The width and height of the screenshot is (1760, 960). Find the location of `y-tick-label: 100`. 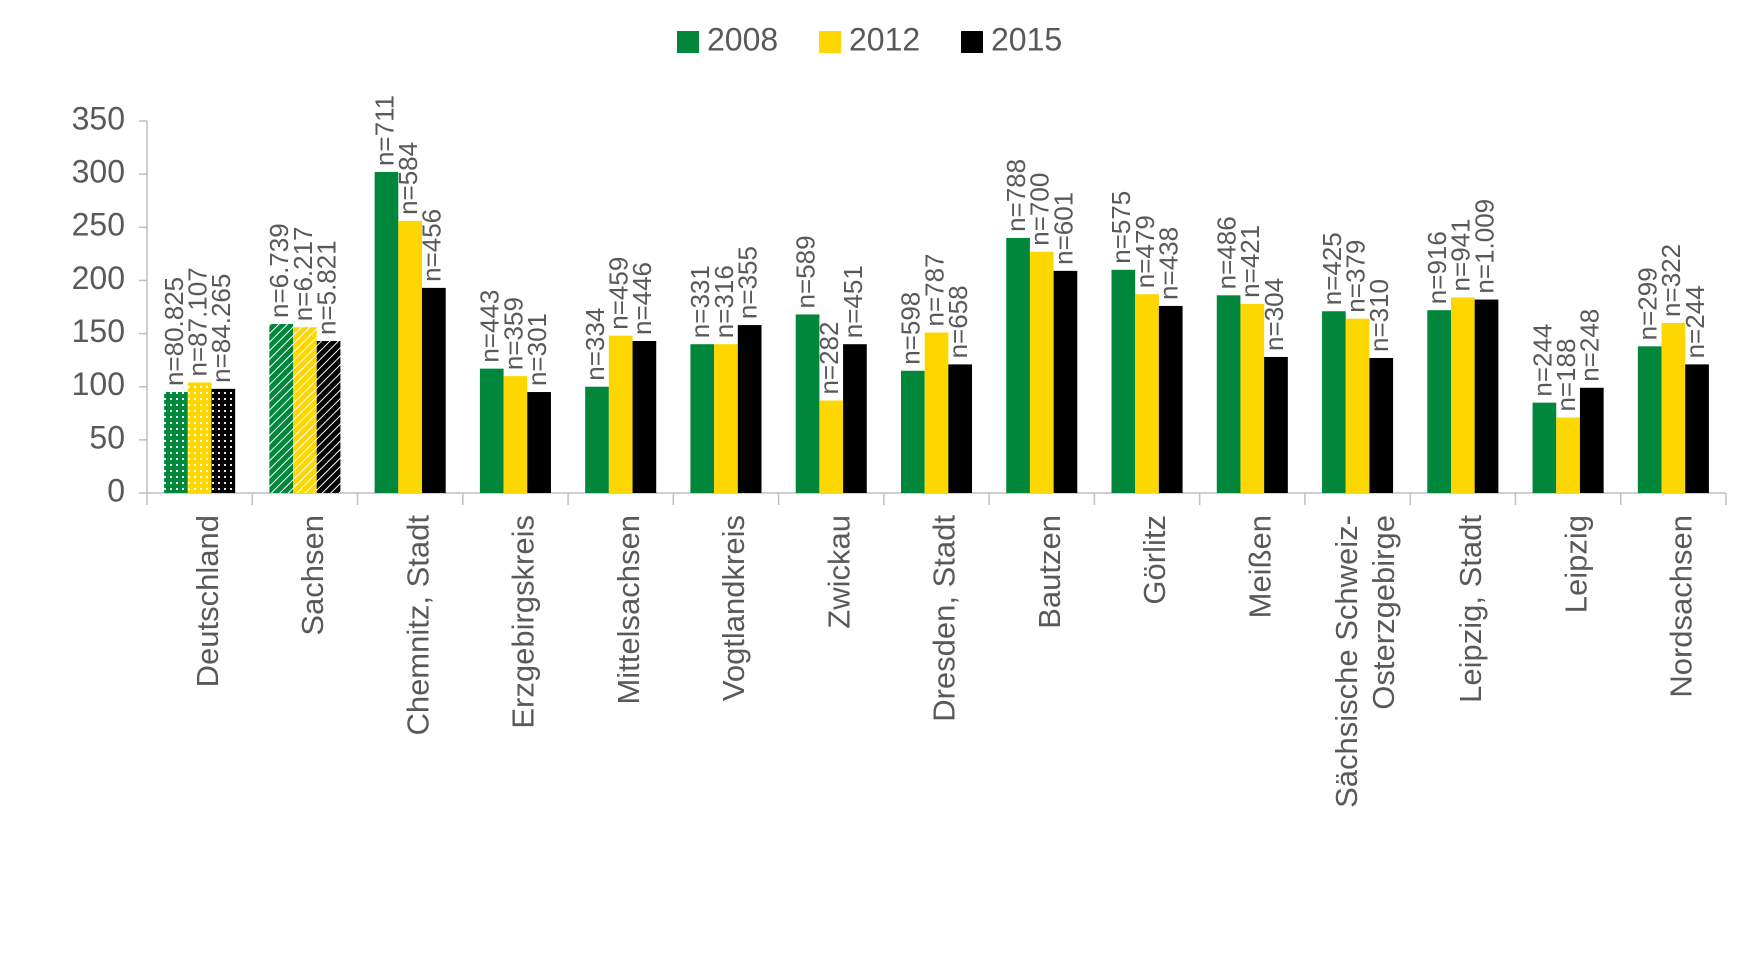

y-tick-label: 100 is located at coordinates (98, 384).